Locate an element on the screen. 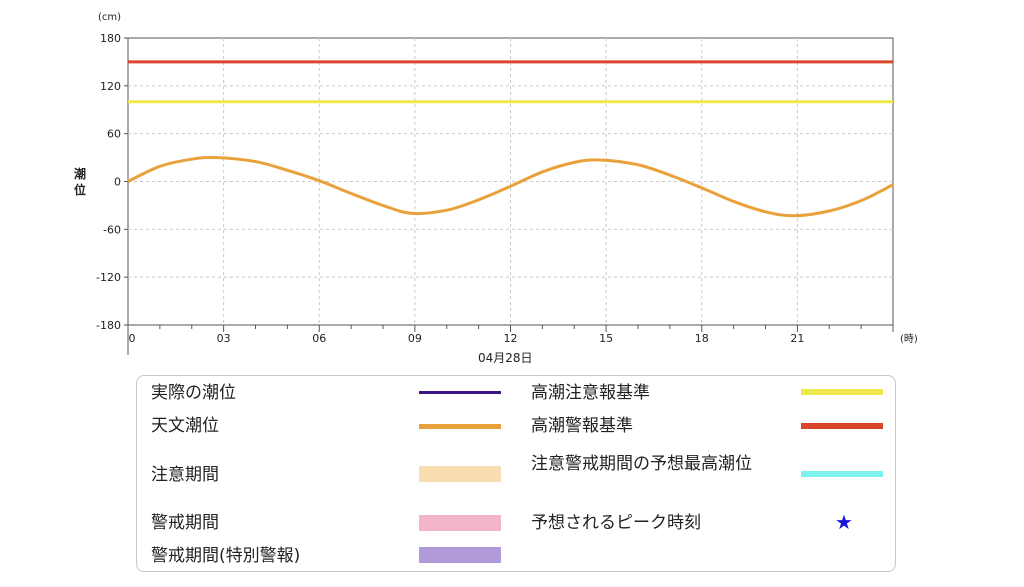 The width and height of the screenshot is (1024, 587). x-unit-label: (時) is located at coordinates (909, 339).